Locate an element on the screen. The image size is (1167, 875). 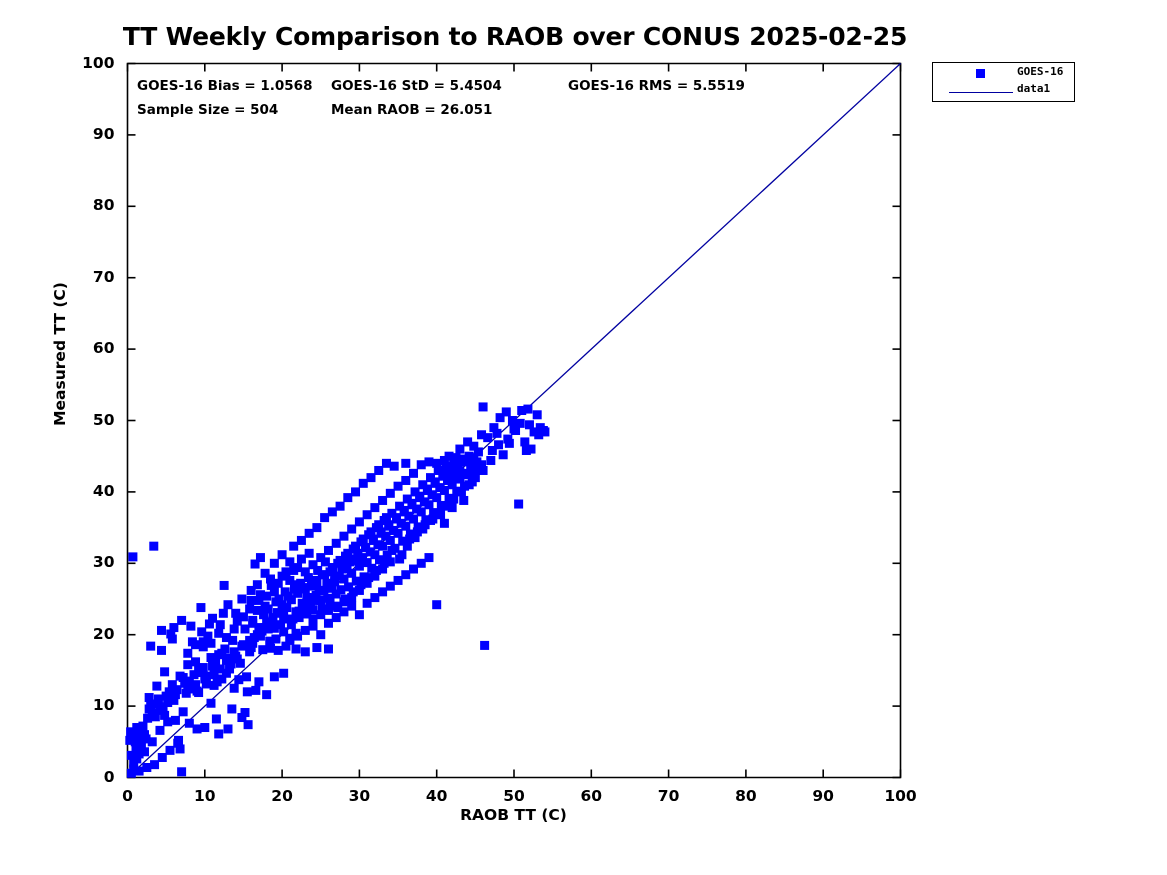
annotation-bias: GOES-16 Bias = 1.0568 is located at coordinates (225, 86).